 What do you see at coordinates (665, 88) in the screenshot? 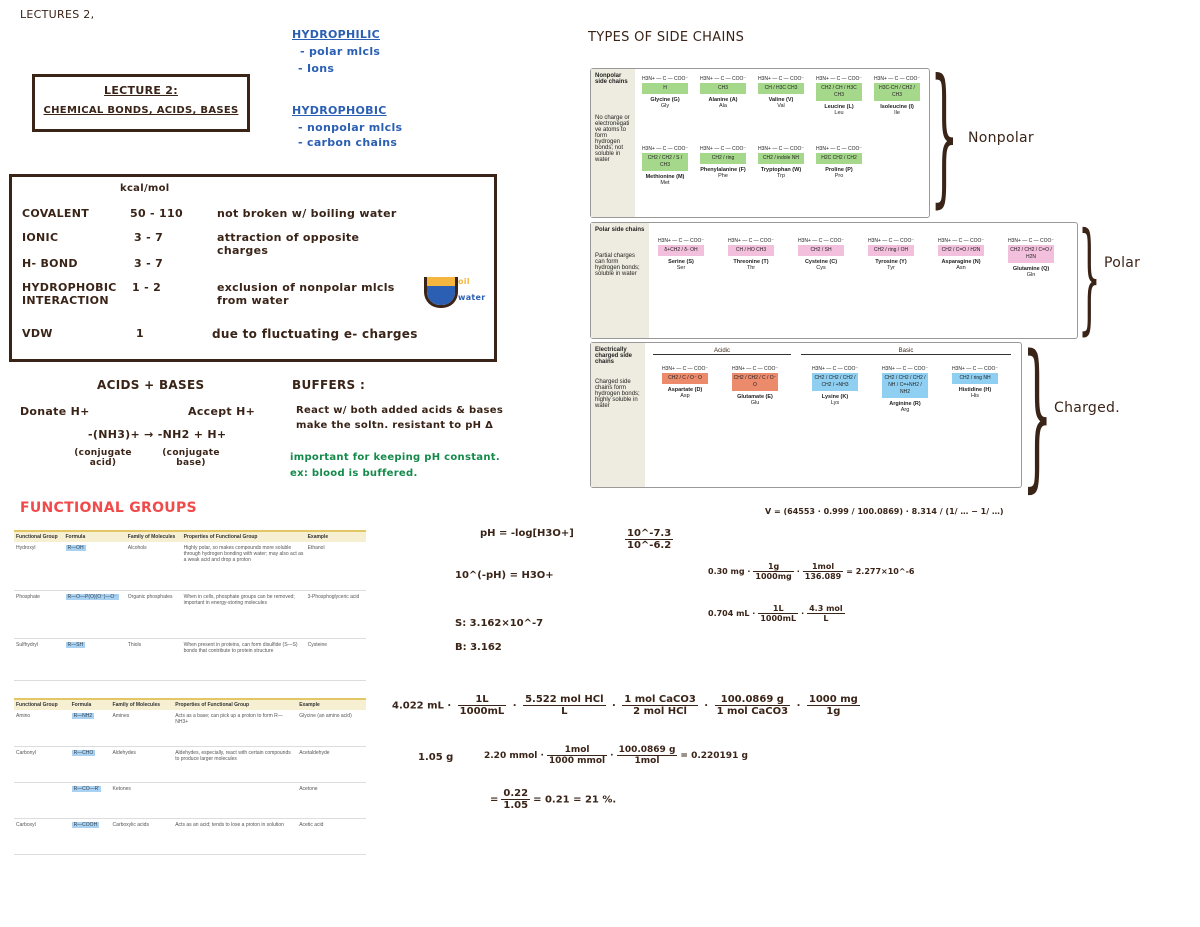
I see `side-chain-highlight: H` at bounding box center [665, 88].